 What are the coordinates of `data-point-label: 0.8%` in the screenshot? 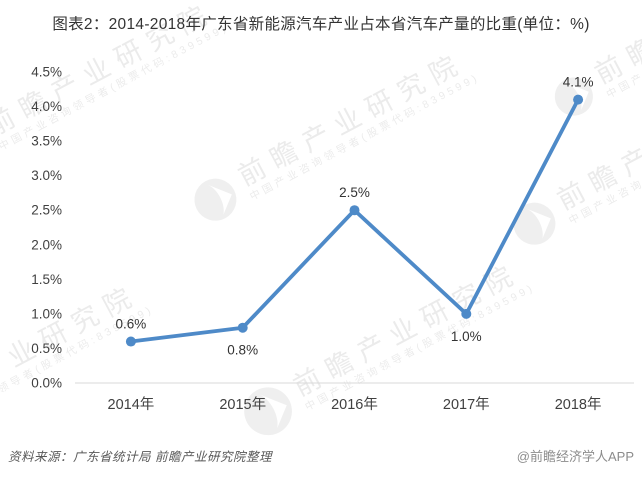 It's located at (242, 350).